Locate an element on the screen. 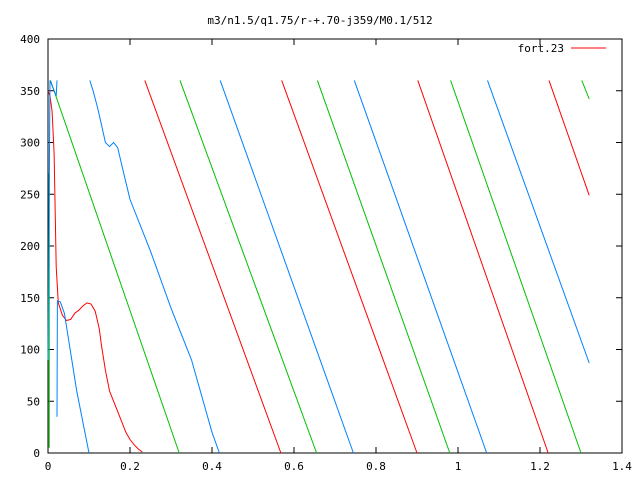  x-tick-label: 0.8 is located at coordinates (376, 466).